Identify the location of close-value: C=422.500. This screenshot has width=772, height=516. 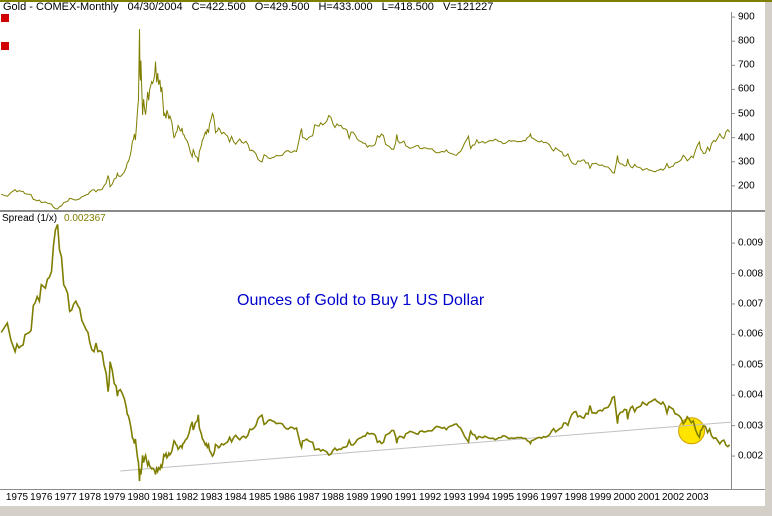
(218, 7).